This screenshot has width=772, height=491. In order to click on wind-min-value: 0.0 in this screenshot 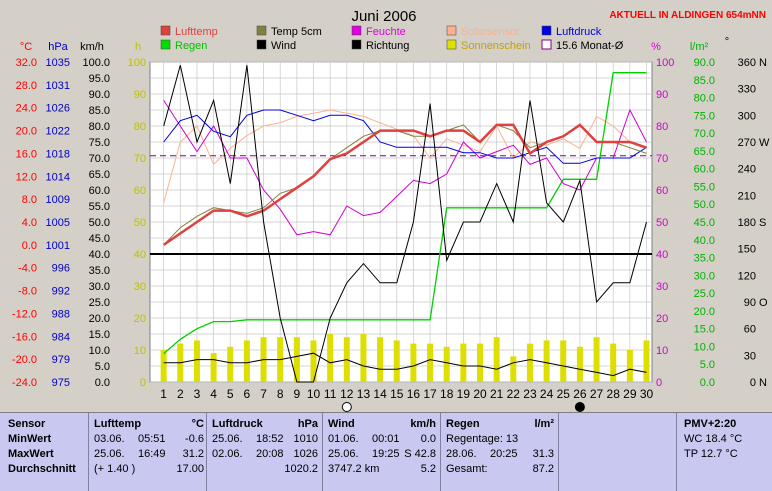, I will do `click(428, 439)`.